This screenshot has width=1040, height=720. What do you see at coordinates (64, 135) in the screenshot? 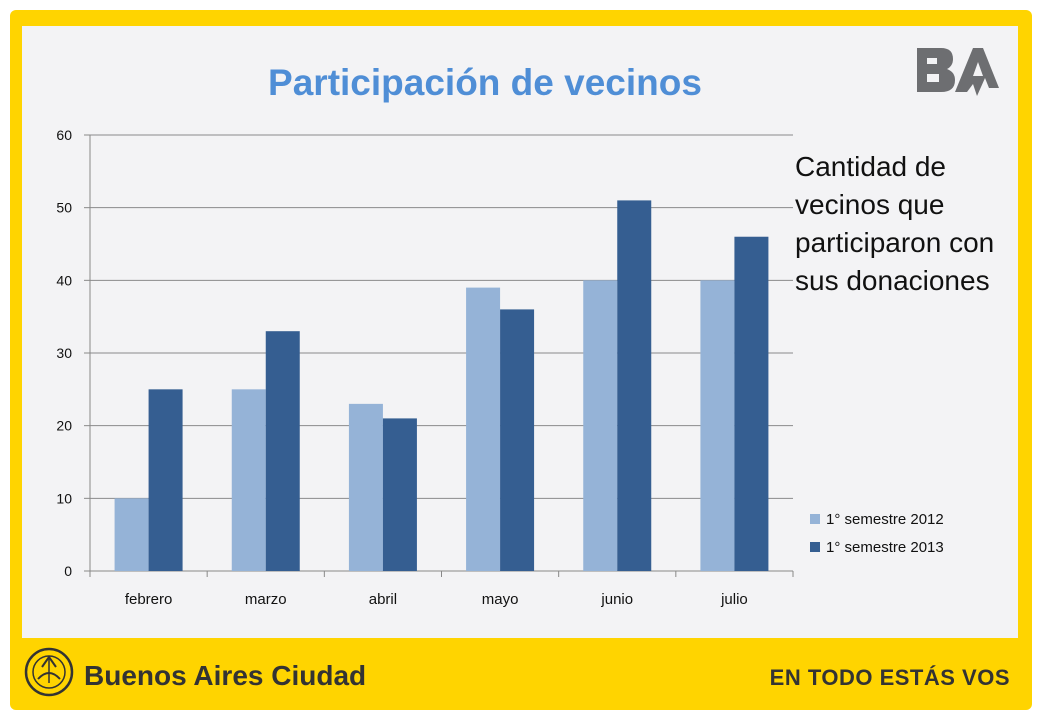
I see `y-tick-label: 60` at bounding box center [64, 135].